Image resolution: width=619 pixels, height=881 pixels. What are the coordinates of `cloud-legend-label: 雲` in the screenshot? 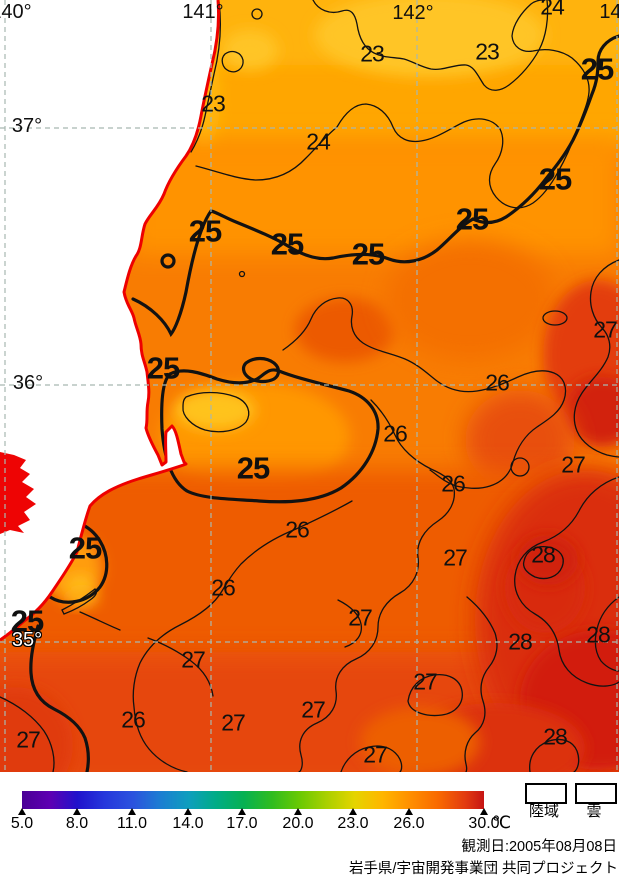 It's located at (594, 811).